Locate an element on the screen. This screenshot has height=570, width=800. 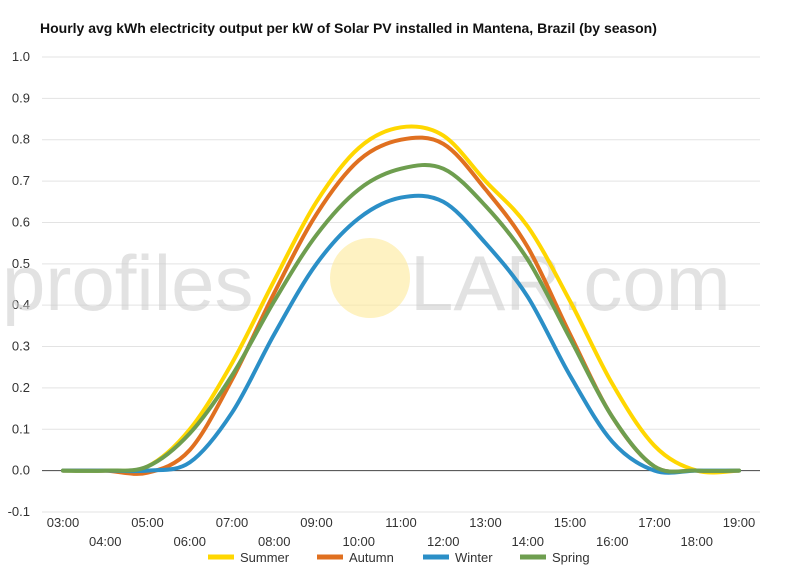
legend-label-spring: Spring is located at coordinates (571, 557).